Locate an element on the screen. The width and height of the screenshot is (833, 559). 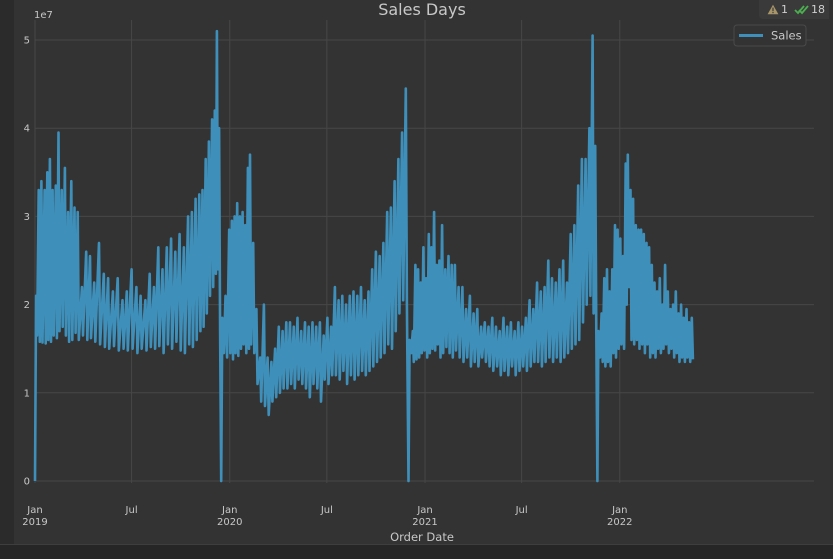
chart-title: Sales Days is located at coordinates (422, 9).